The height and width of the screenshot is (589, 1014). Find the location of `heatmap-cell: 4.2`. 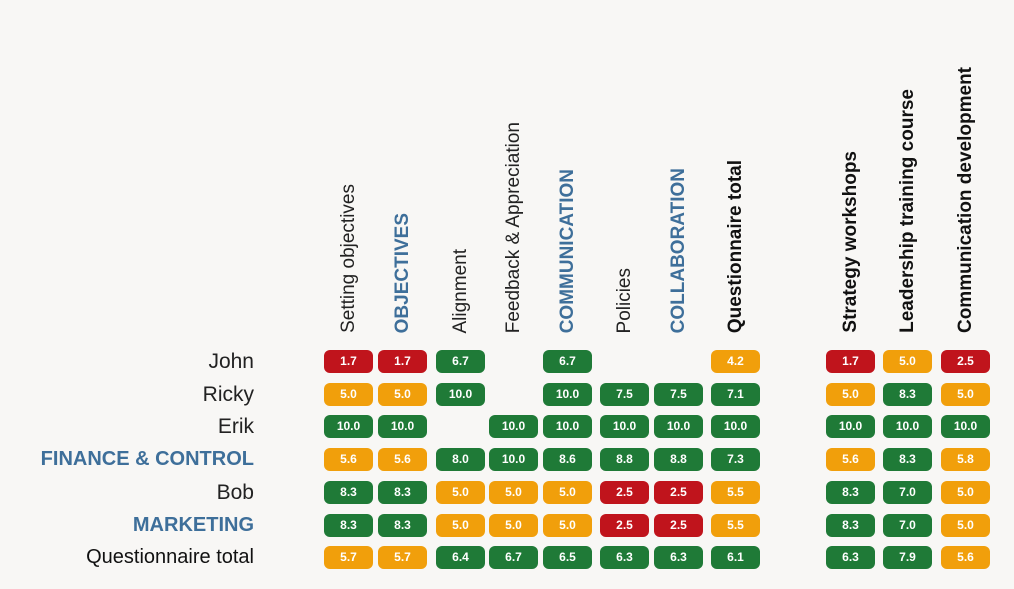

heatmap-cell: 4.2 is located at coordinates (735, 361).